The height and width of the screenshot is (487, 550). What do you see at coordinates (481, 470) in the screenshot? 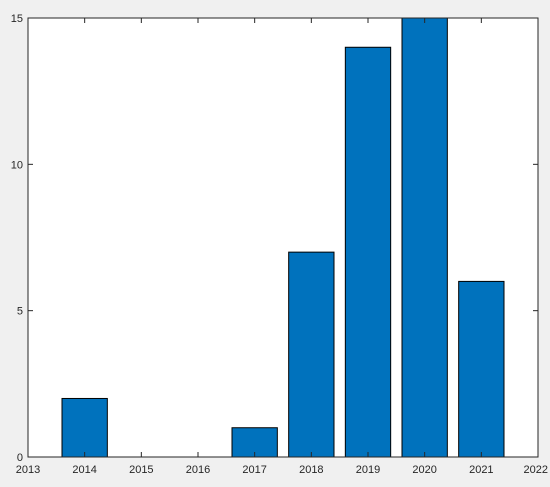
I see `x-tick-label: 2021` at bounding box center [481, 470].